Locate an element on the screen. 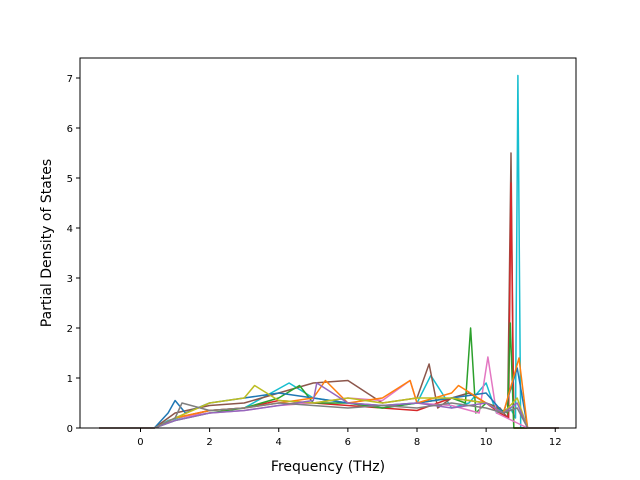  x-ticks: 0 2 4 6 8 10 12 is located at coordinates (349, 438).